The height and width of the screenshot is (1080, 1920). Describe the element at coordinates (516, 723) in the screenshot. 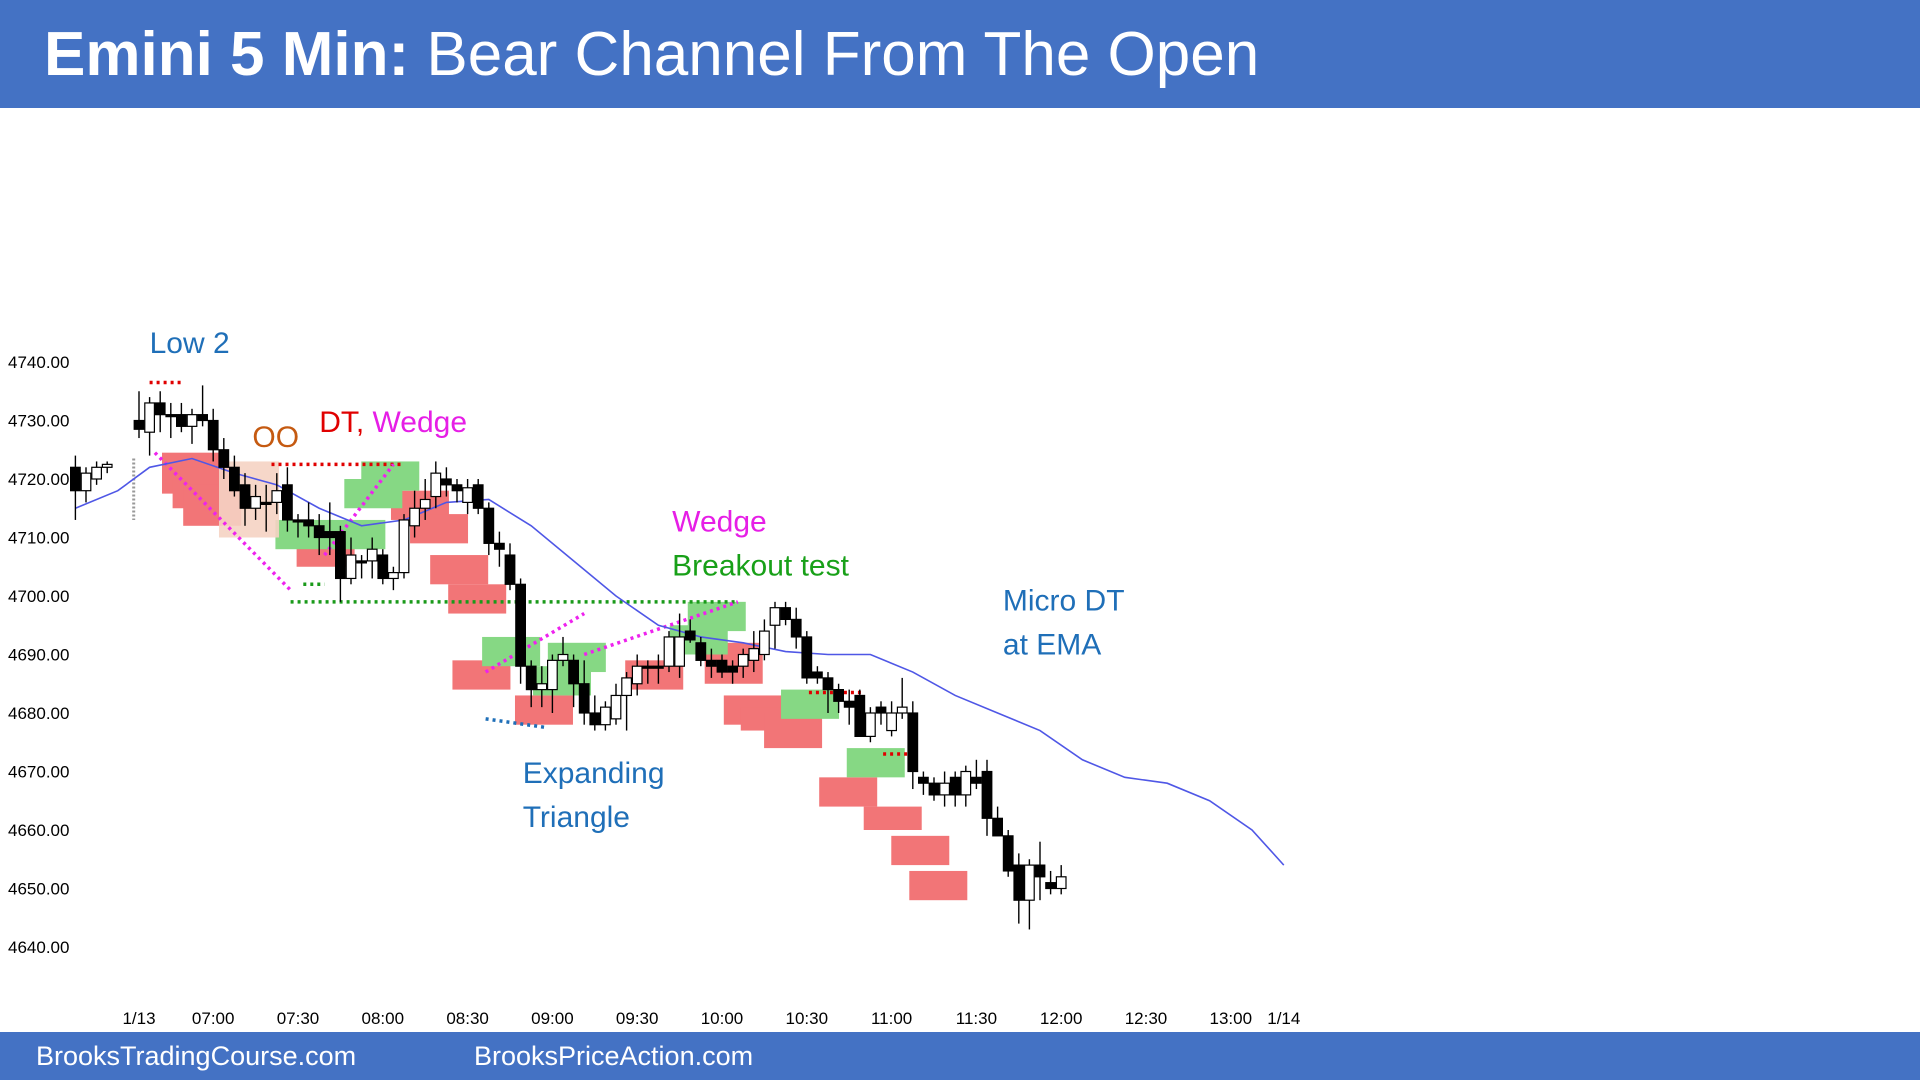

I see `triangle-line` at that location.